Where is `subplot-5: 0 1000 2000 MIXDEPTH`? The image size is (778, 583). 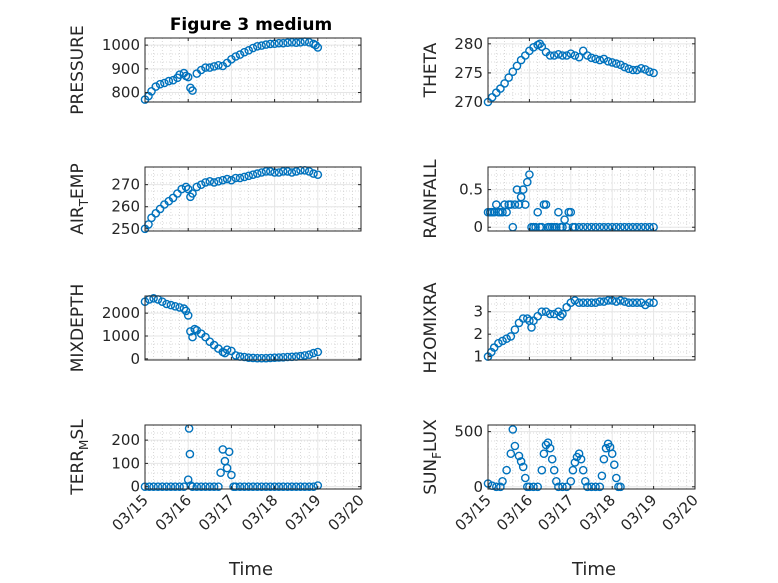
subplot-5: 0 1000 2000 MIXDEPTH is located at coordinates (215, 328).